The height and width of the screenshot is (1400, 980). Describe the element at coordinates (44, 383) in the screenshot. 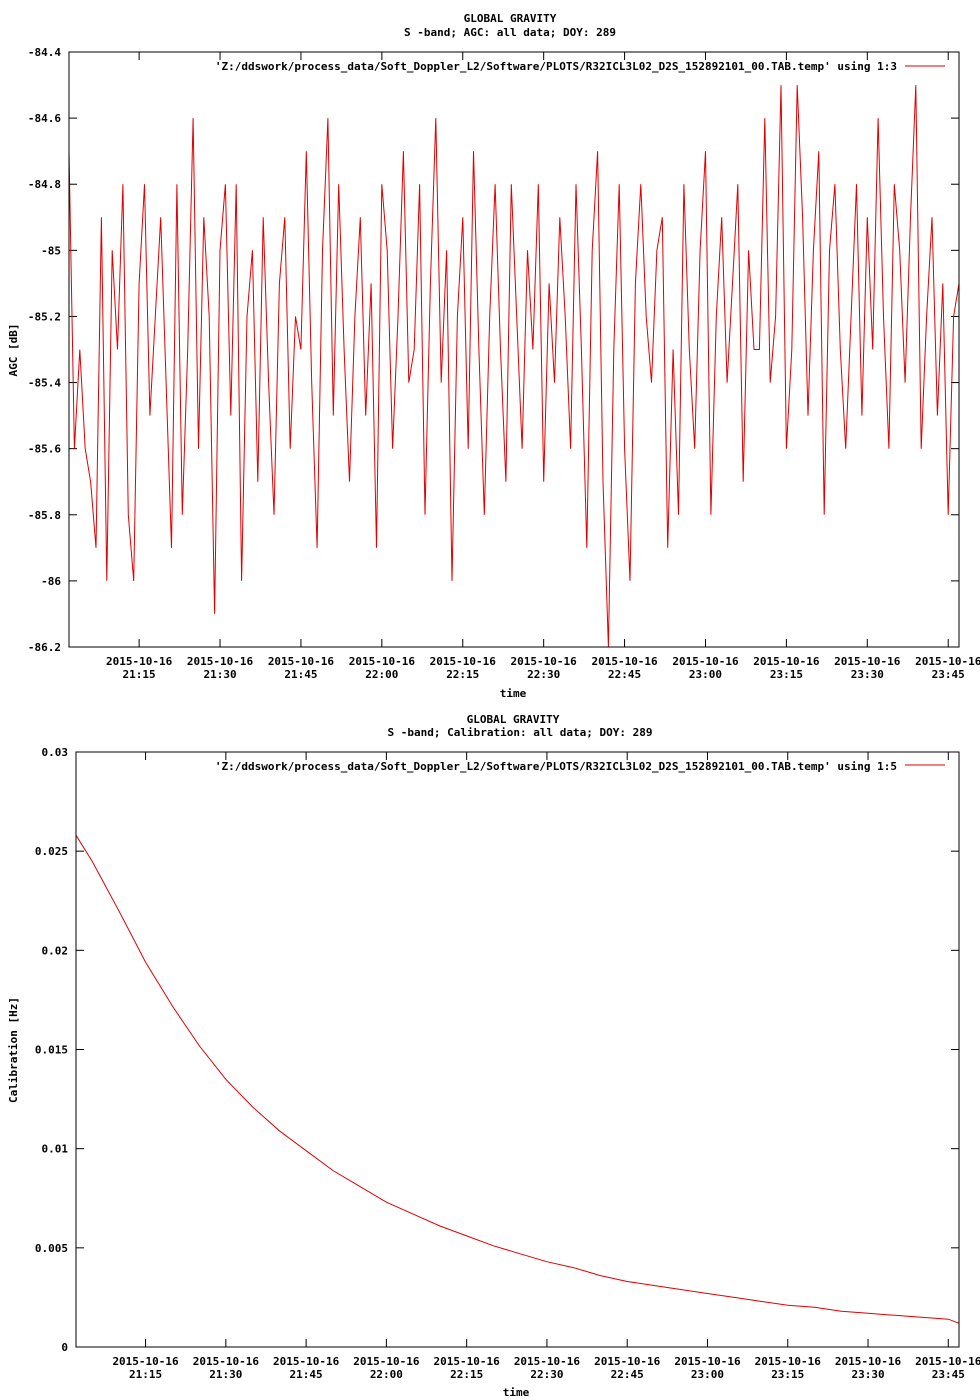

I see `y-tick-label: -85.4` at that location.